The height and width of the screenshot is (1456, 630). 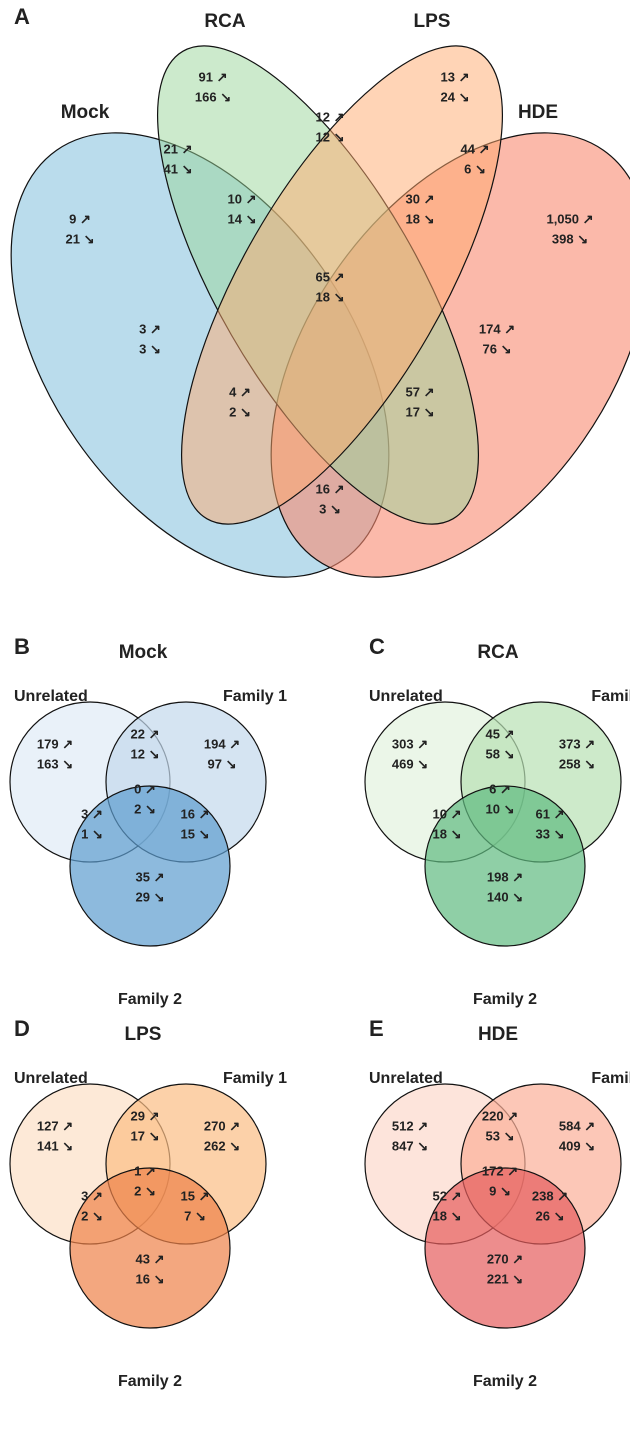 What do you see at coordinates (500, 1170) in the screenshot?
I see `region-up: 172 ↗` at bounding box center [500, 1170].